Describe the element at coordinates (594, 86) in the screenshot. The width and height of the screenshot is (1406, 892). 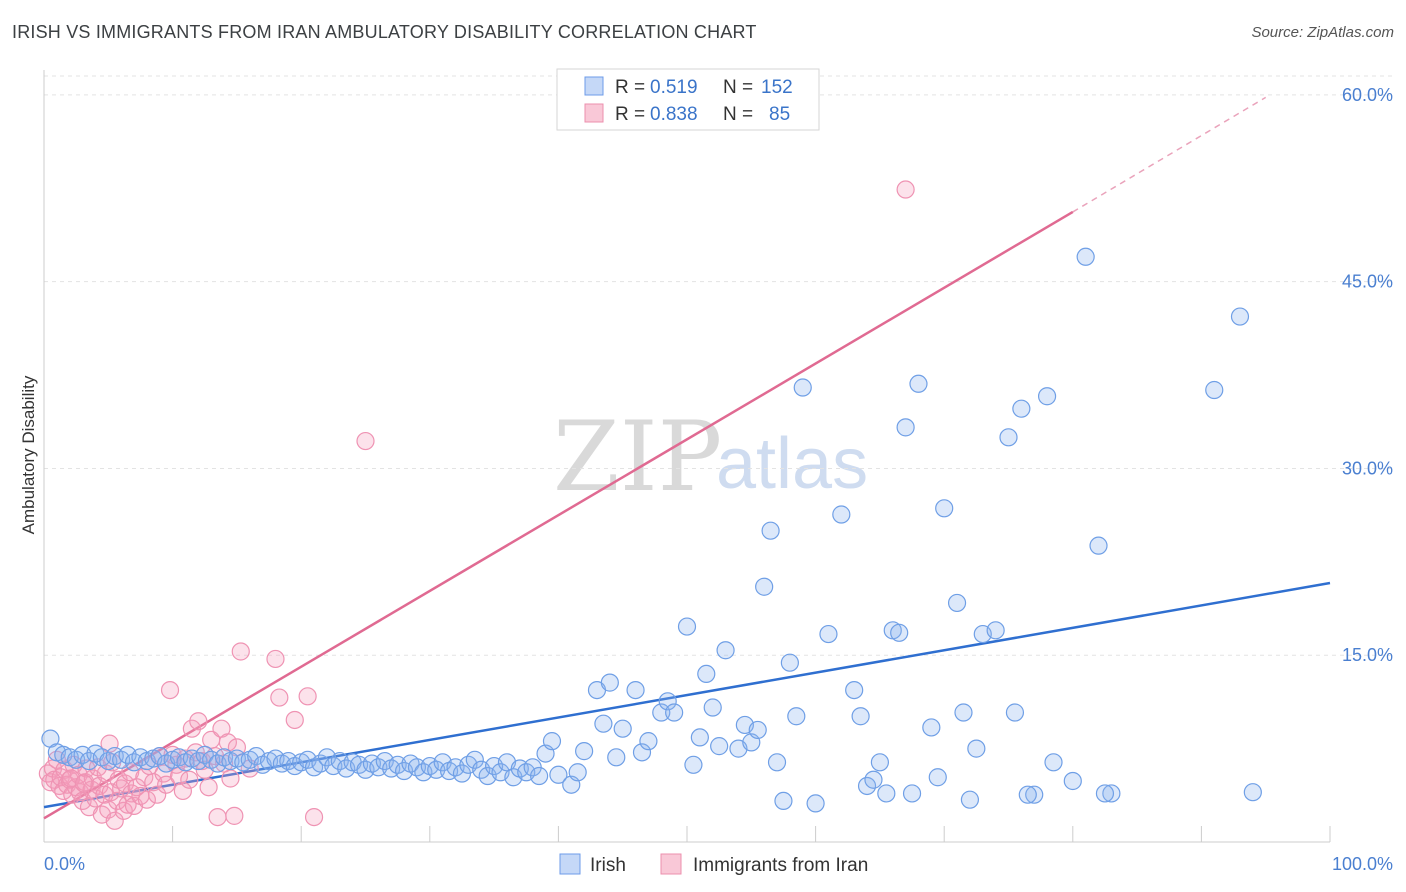
I see `legend-swatch-irish` at that location.